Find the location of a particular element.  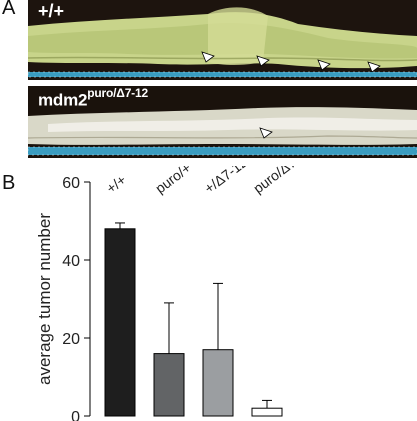

y-tick-label: 20 is located at coordinates (71, 339).